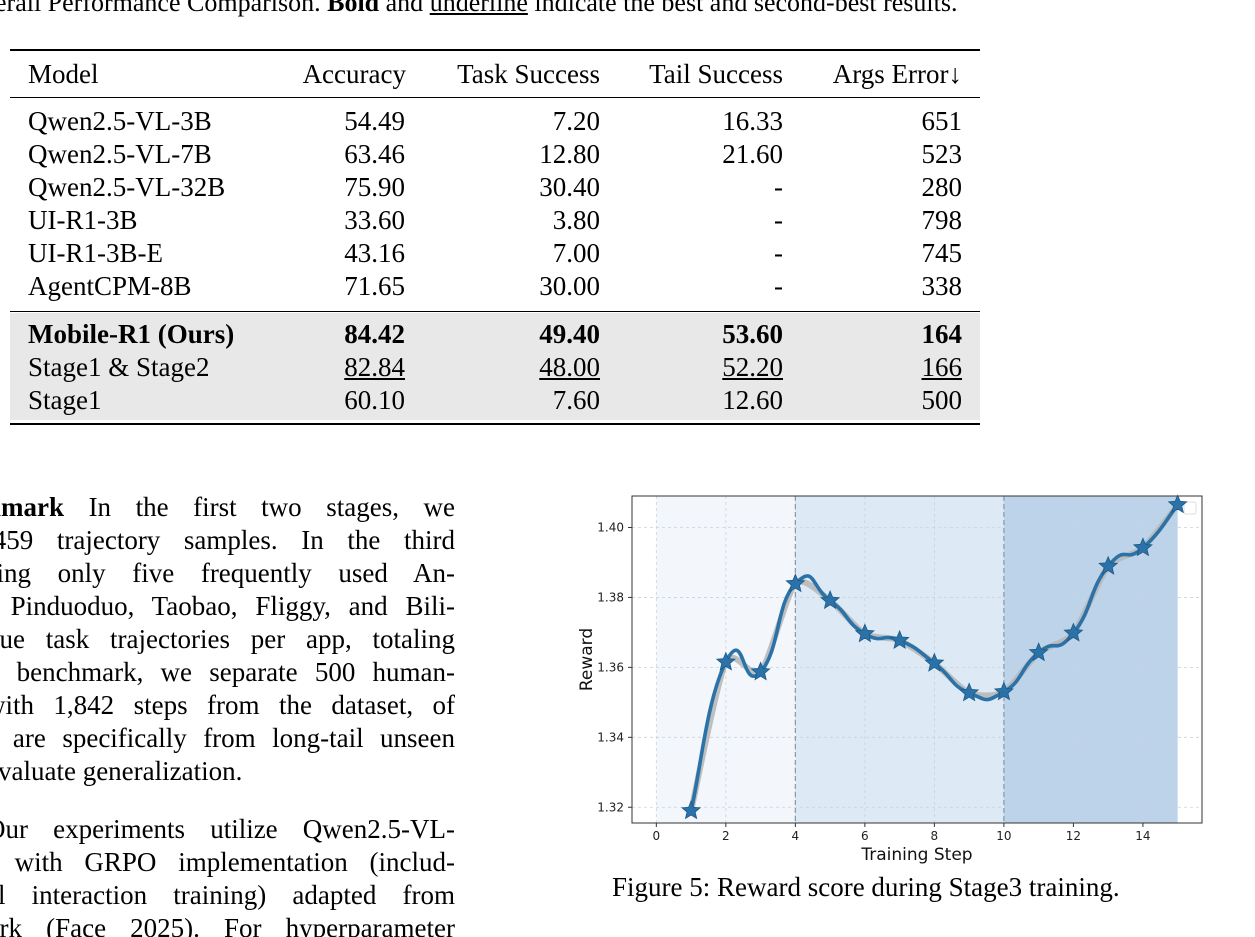  Describe the element at coordinates (227, 895) in the screenshot. I see `text-line: el interaction training) adapted from` at that location.